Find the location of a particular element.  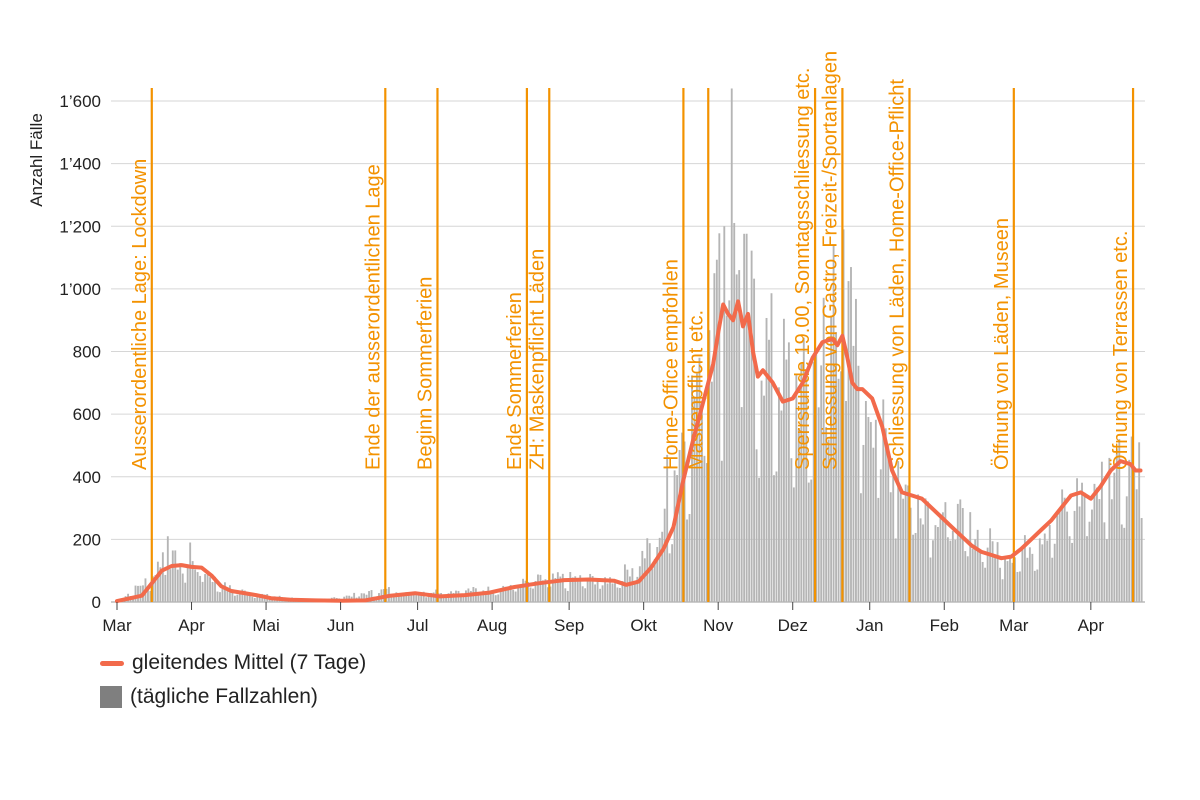

bar-swatch-icon is located at coordinates (111, 697).